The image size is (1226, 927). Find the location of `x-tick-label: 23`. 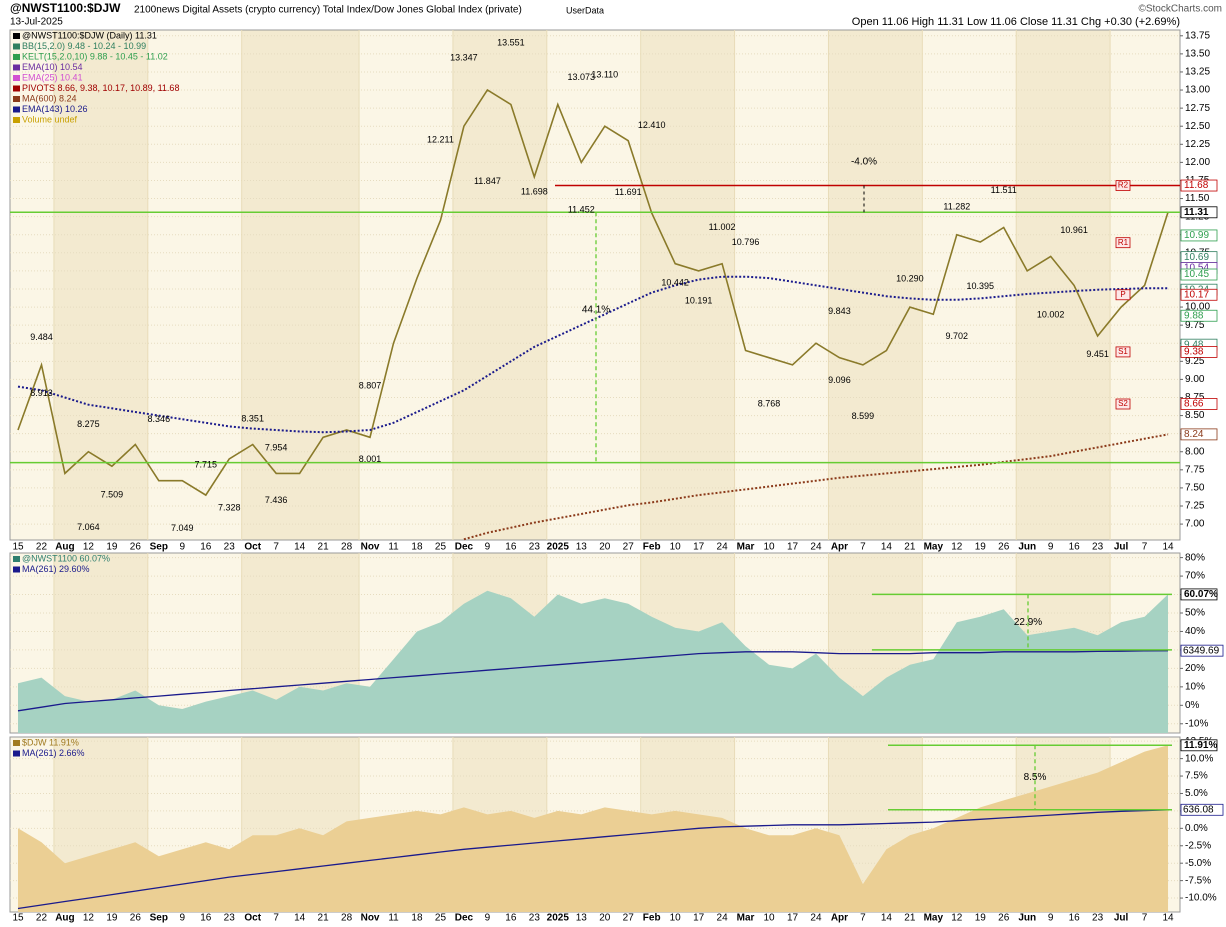

x-tick-label: 23 is located at coordinates (535, 918).